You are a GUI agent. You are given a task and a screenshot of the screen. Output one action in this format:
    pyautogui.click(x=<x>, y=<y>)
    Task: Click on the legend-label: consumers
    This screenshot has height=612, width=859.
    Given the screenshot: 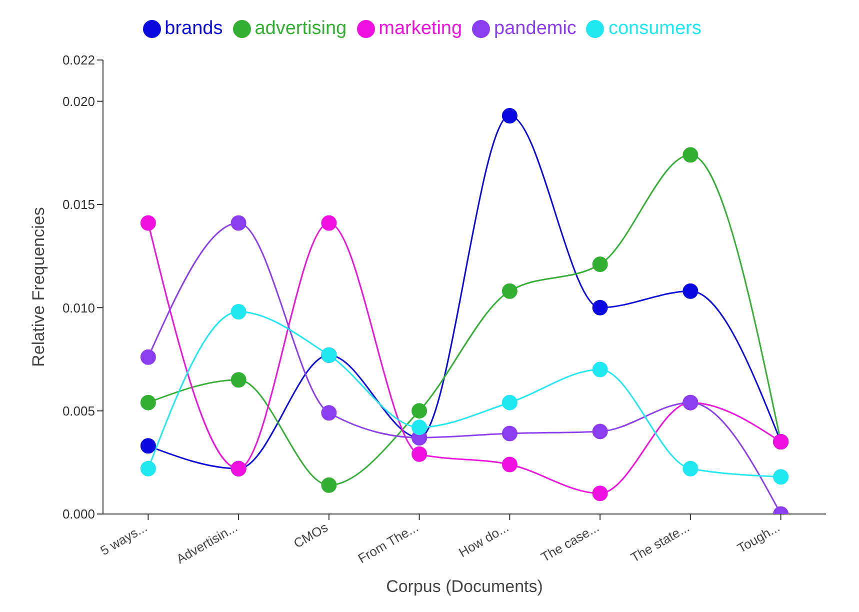 What is the action you would take?
    pyautogui.click(x=655, y=28)
    